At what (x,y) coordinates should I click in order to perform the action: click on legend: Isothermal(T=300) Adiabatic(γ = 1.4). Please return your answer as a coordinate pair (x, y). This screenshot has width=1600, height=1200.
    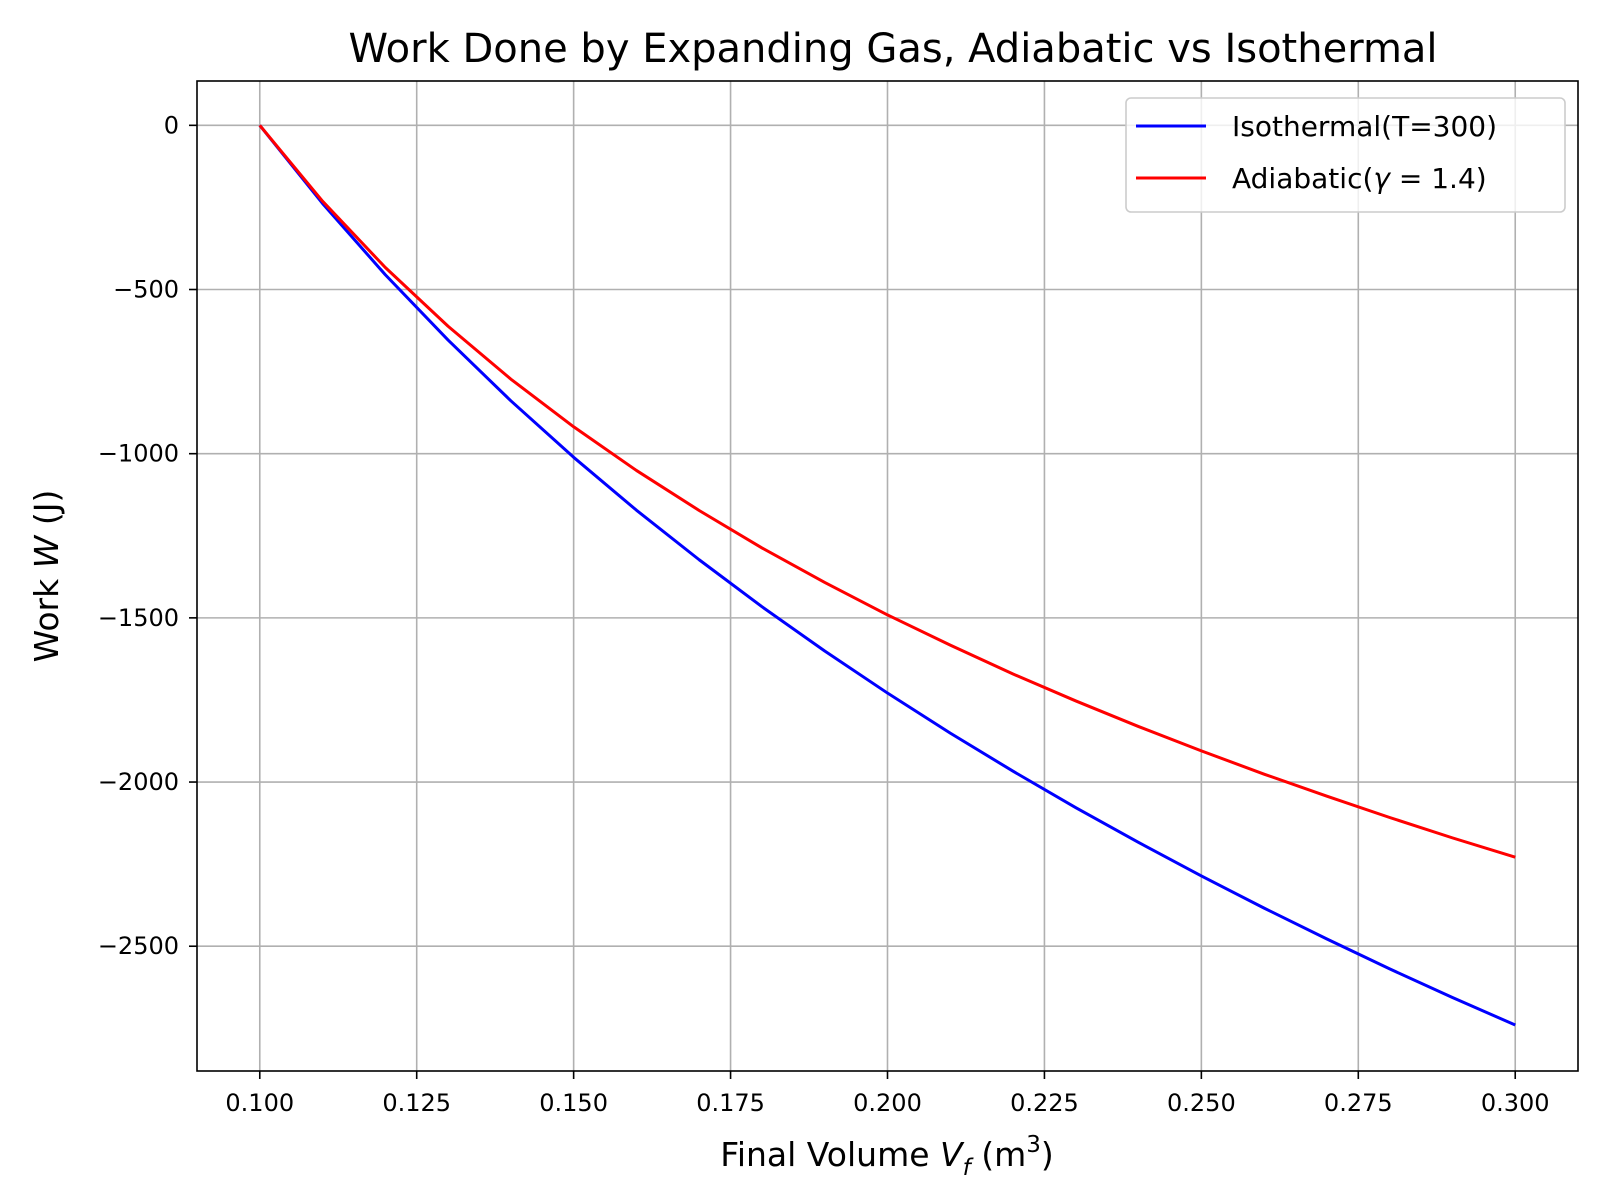
    Looking at the image, I should click on (1345, 155).